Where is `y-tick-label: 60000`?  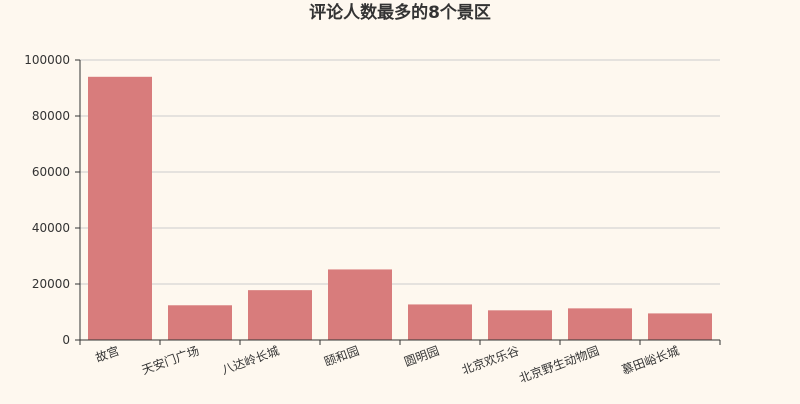 y-tick-label: 60000 is located at coordinates (51, 172).